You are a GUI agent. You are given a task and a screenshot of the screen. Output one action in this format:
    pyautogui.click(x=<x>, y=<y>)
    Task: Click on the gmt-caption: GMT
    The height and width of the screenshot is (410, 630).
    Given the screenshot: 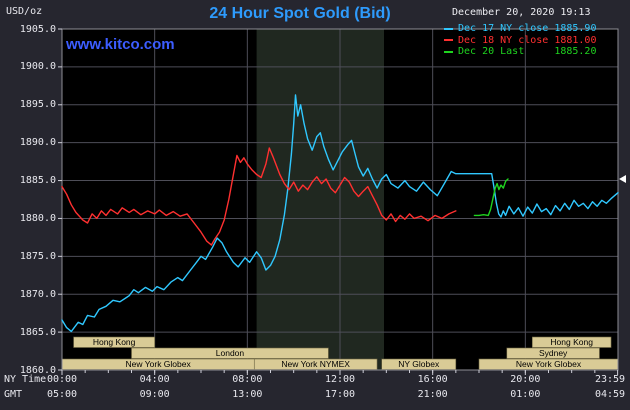 What is the action you would take?
    pyautogui.click(x=13, y=394)
    